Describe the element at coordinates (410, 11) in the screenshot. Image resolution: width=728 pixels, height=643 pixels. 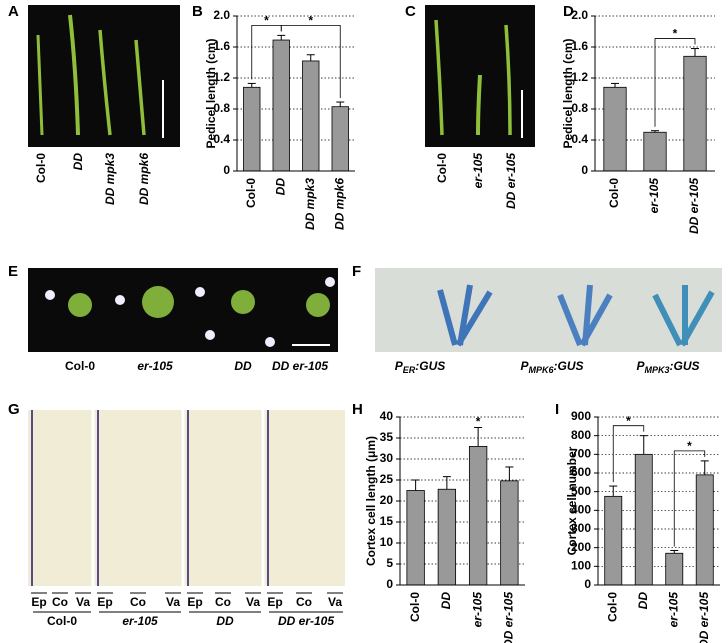
I see `panel-label: C` at that location.